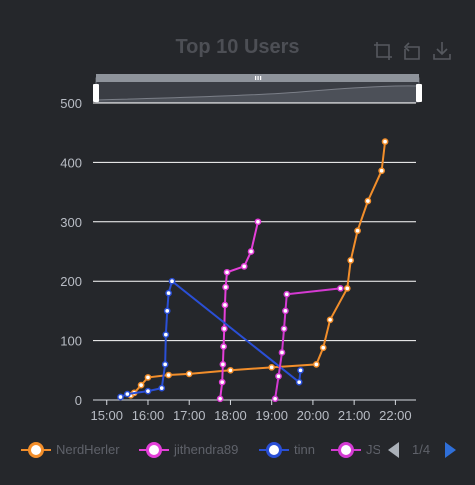 The width and height of the screenshot is (475, 485). I want to click on datazoom-slider, so click(257, 88).